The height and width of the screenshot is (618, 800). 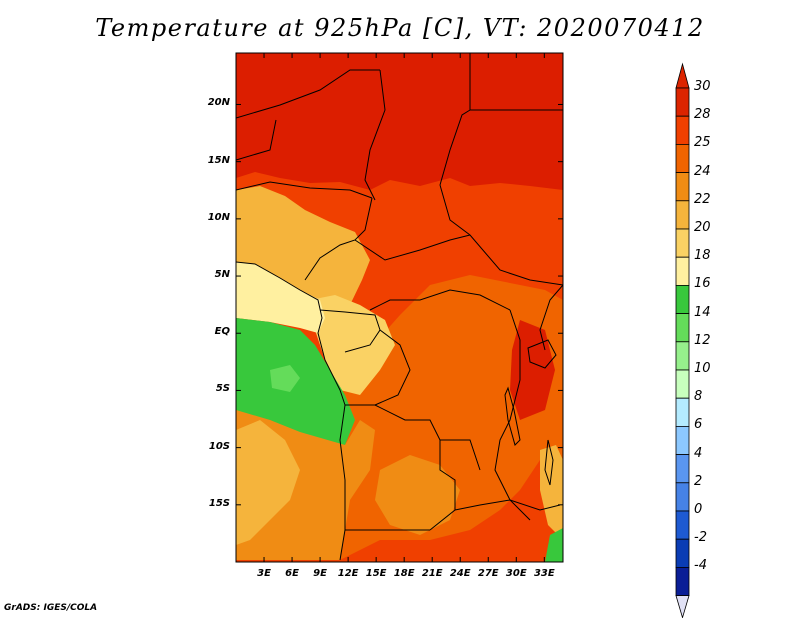 What do you see at coordinates (554, 545) in the screenshot?
I see `field-region-southeast-cool` at bounding box center [554, 545].